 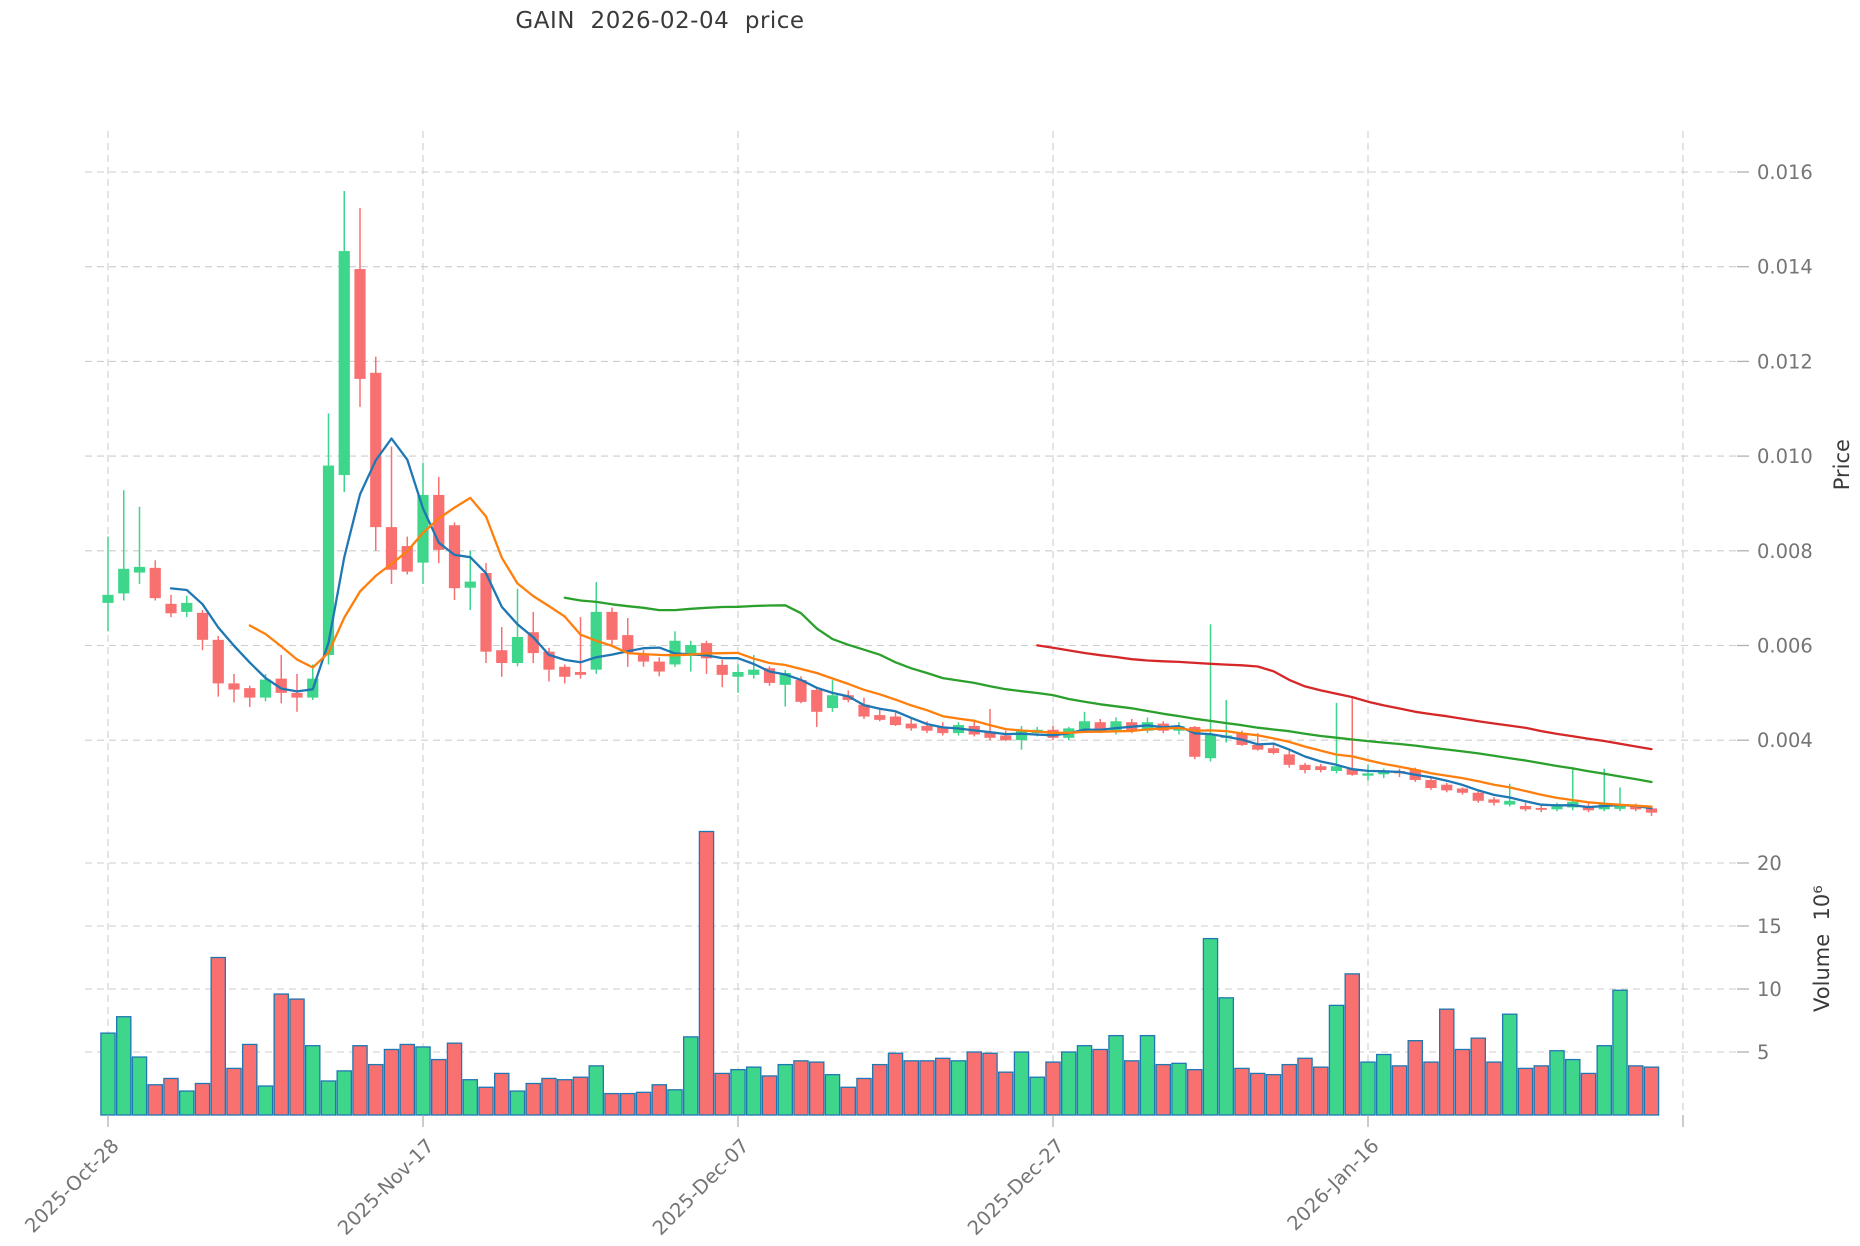 What do you see at coordinates (1822, 948) in the screenshot?
I see `volume-axis-label: Volume 10⁶` at bounding box center [1822, 948].